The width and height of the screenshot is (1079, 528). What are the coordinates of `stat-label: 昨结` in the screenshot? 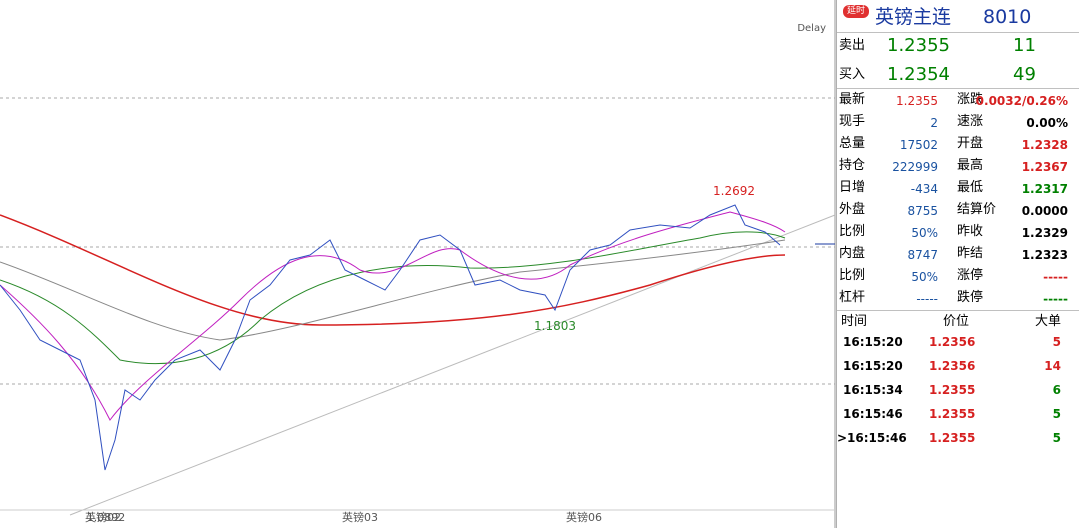 It's located at (970, 253).